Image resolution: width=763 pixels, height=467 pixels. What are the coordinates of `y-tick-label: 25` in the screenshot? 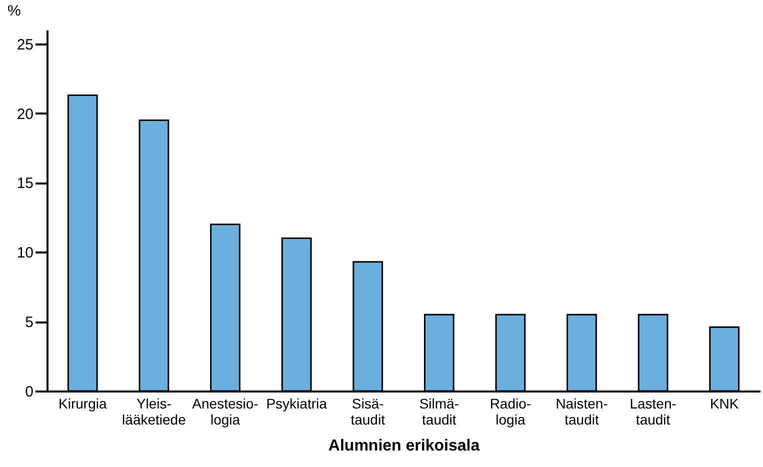 It's located at (25, 45).